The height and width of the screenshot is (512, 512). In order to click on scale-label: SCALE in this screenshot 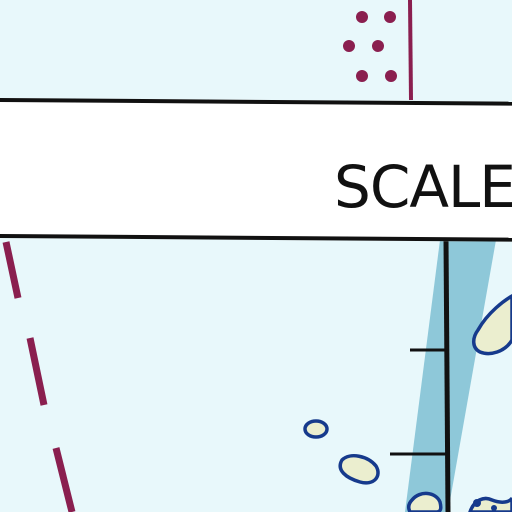, I will do `click(423, 187)`.